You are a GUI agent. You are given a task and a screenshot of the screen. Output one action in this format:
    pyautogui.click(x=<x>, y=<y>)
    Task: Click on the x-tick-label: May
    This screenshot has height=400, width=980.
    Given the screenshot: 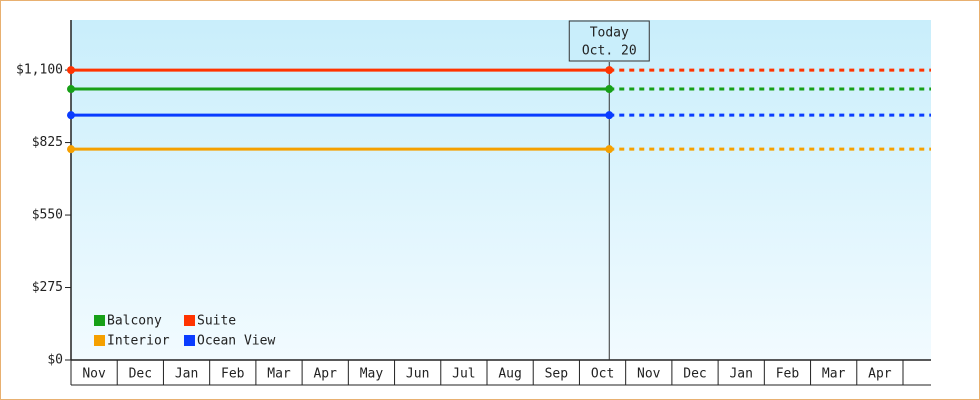 What is the action you would take?
    pyautogui.click(x=372, y=374)
    